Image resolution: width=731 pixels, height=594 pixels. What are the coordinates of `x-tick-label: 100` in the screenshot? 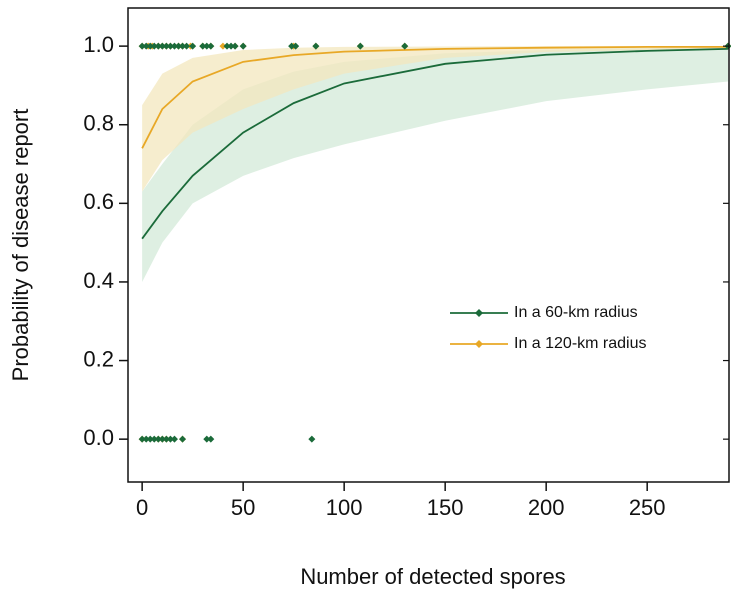 It's located at (344, 507).